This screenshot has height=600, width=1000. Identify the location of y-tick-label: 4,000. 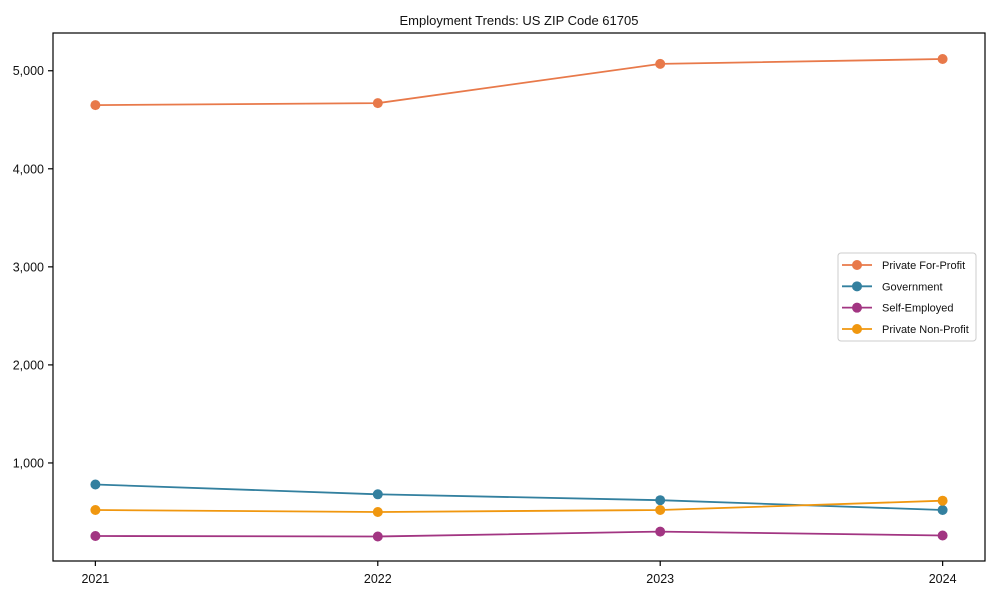
(28, 169).